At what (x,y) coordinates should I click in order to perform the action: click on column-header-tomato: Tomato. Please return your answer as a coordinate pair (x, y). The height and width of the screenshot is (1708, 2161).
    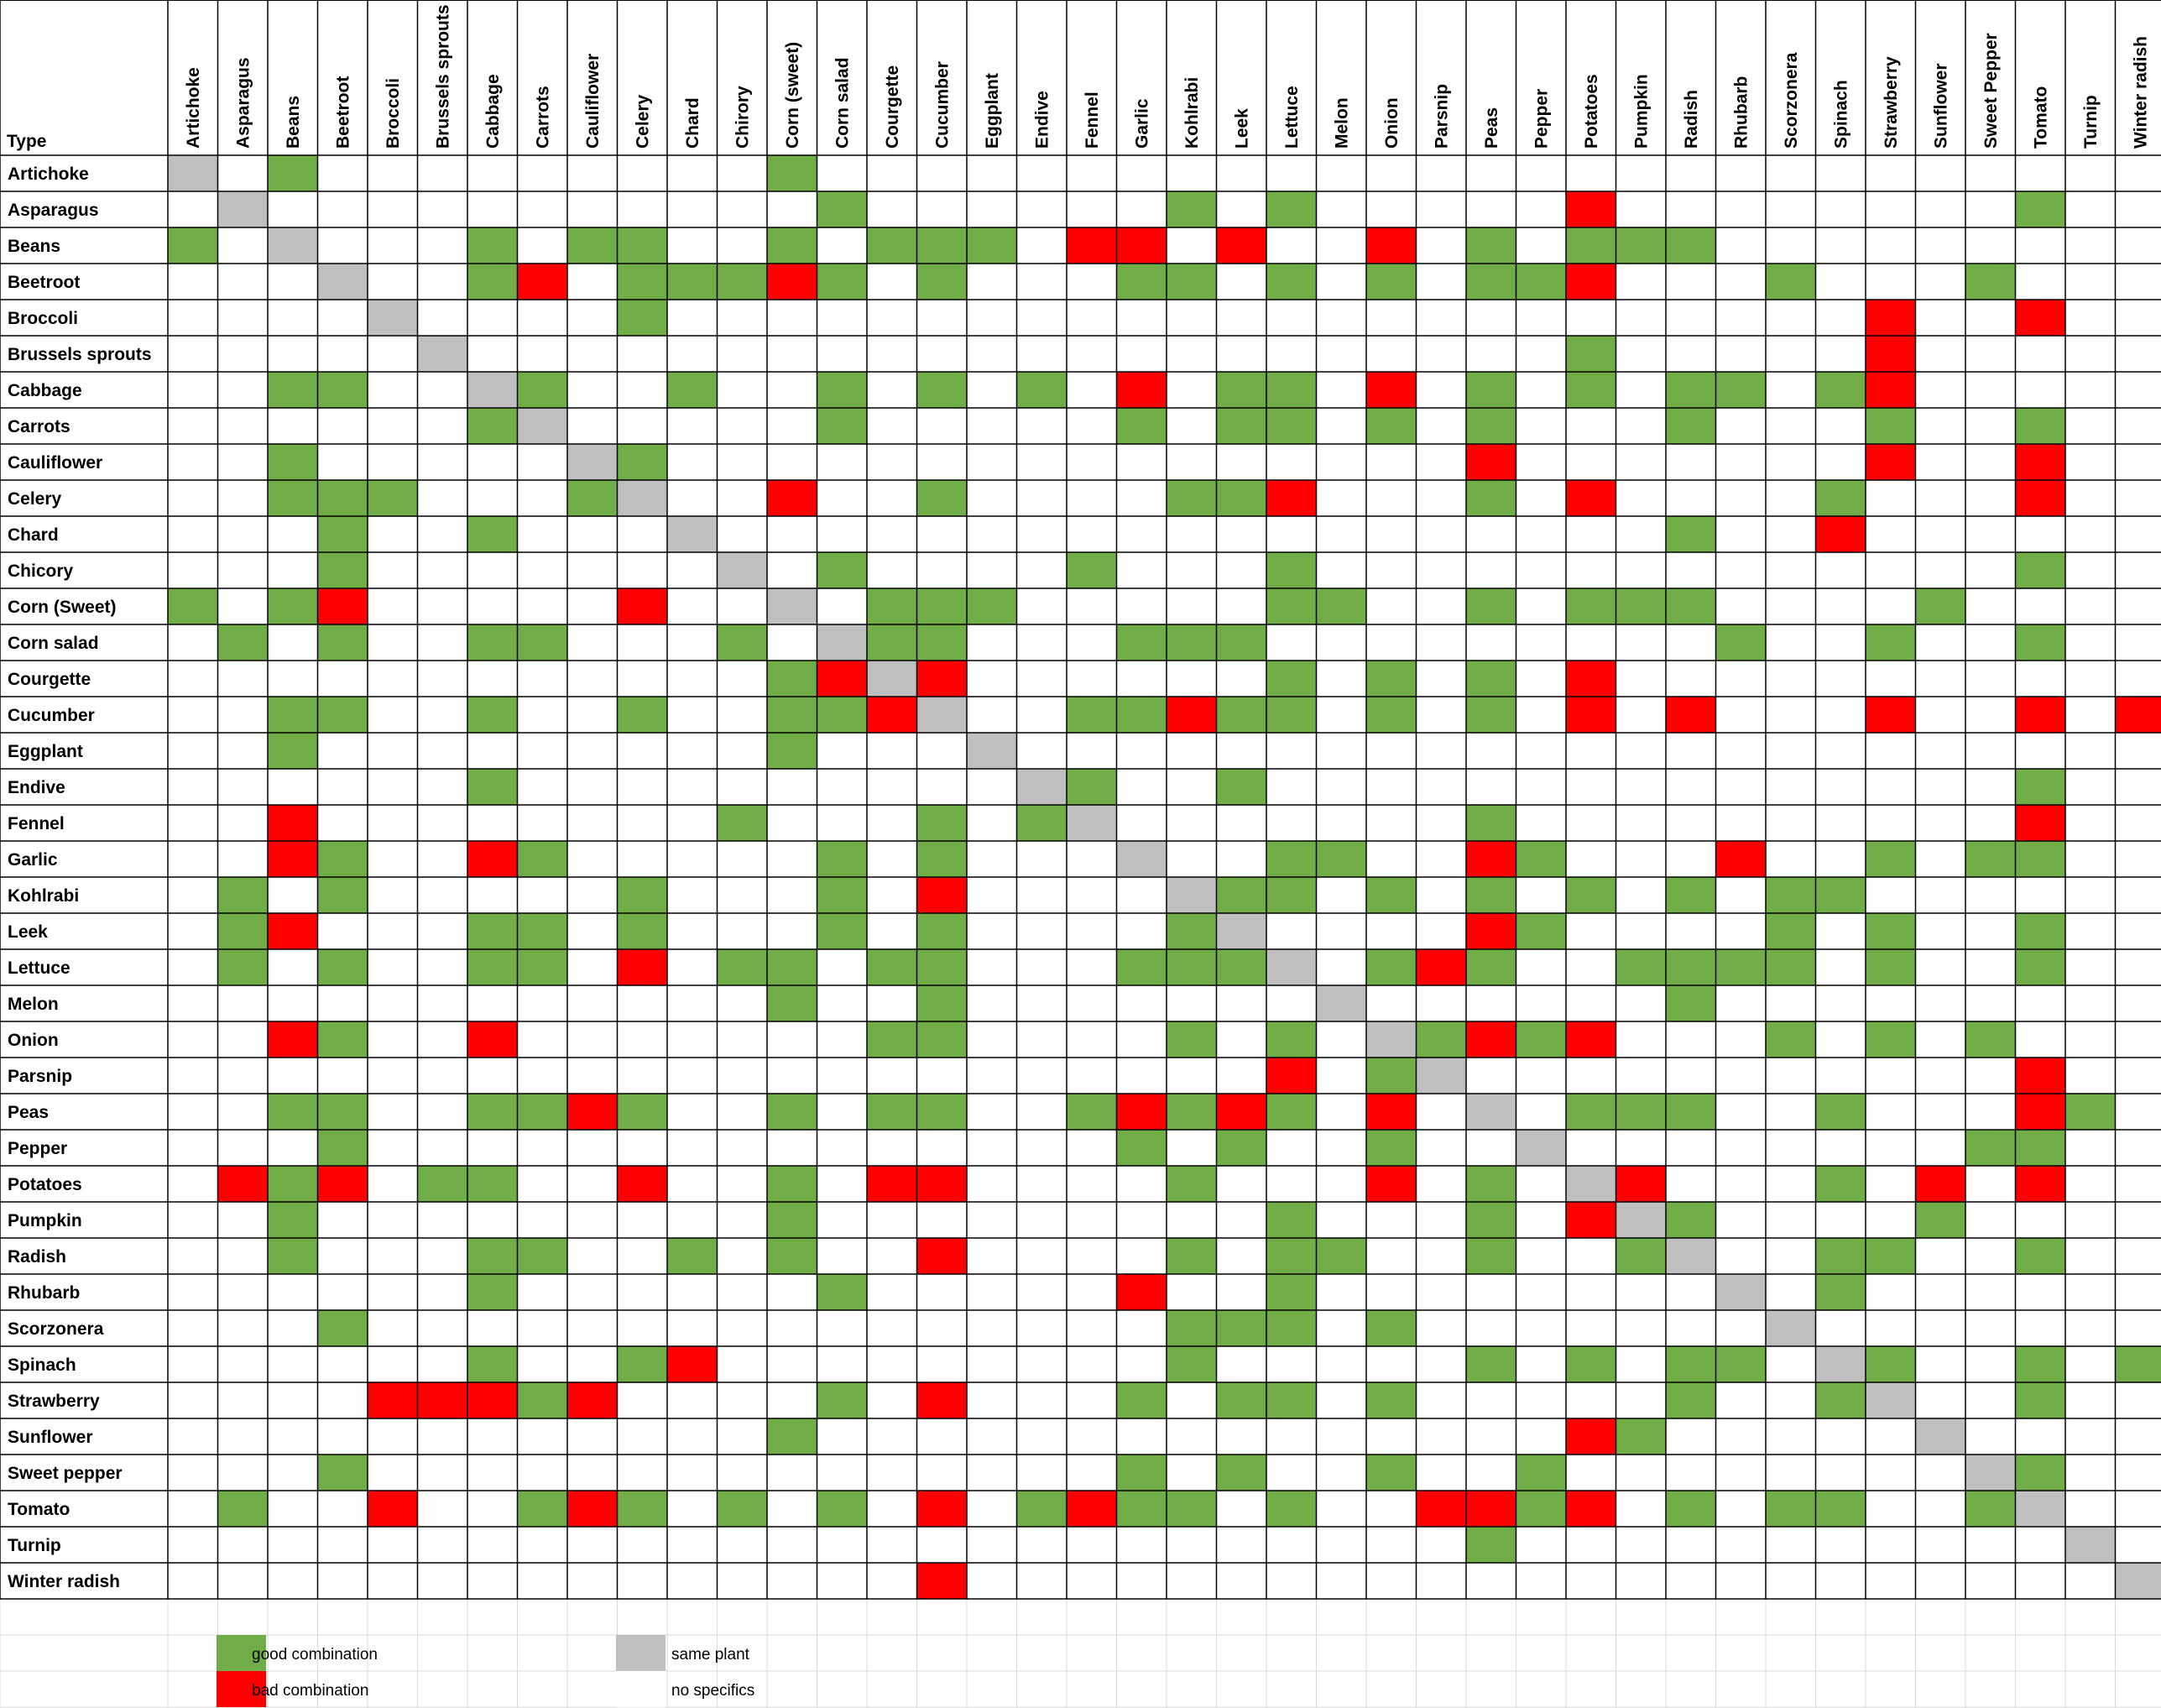
    Looking at the image, I should click on (2041, 117).